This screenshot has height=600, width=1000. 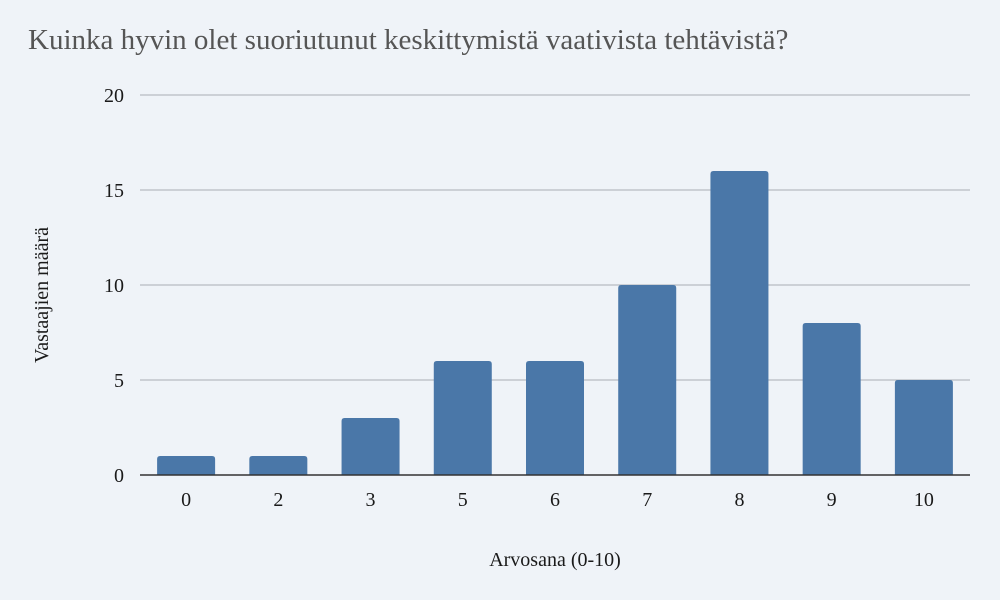 I want to click on y-tick-label: 15, so click(x=114, y=191).